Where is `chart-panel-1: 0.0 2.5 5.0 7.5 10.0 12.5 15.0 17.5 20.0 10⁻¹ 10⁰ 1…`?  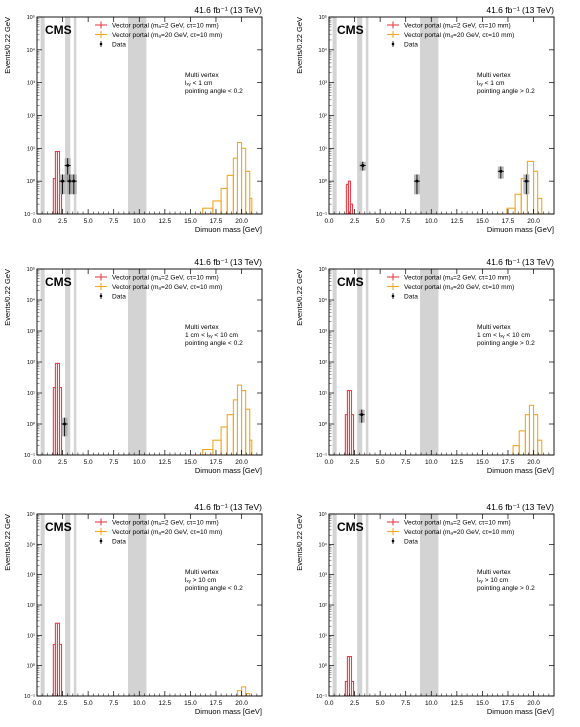
chart-panel-1: 0.0 2.5 5.0 7.5 10.0 12.5 15.0 17.5 20.0 10⁻¹ 10⁰ 1… is located at coordinates (133, 119).